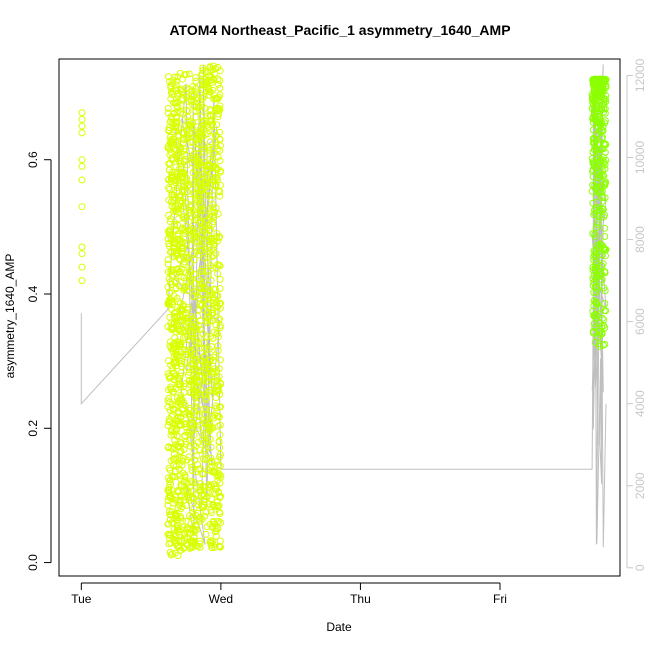 The width and height of the screenshot is (650, 650). What do you see at coordinates (640, 567) in the screenshot?
I see `right-axis-tick-label: 0` at bounding box center [640, 567].